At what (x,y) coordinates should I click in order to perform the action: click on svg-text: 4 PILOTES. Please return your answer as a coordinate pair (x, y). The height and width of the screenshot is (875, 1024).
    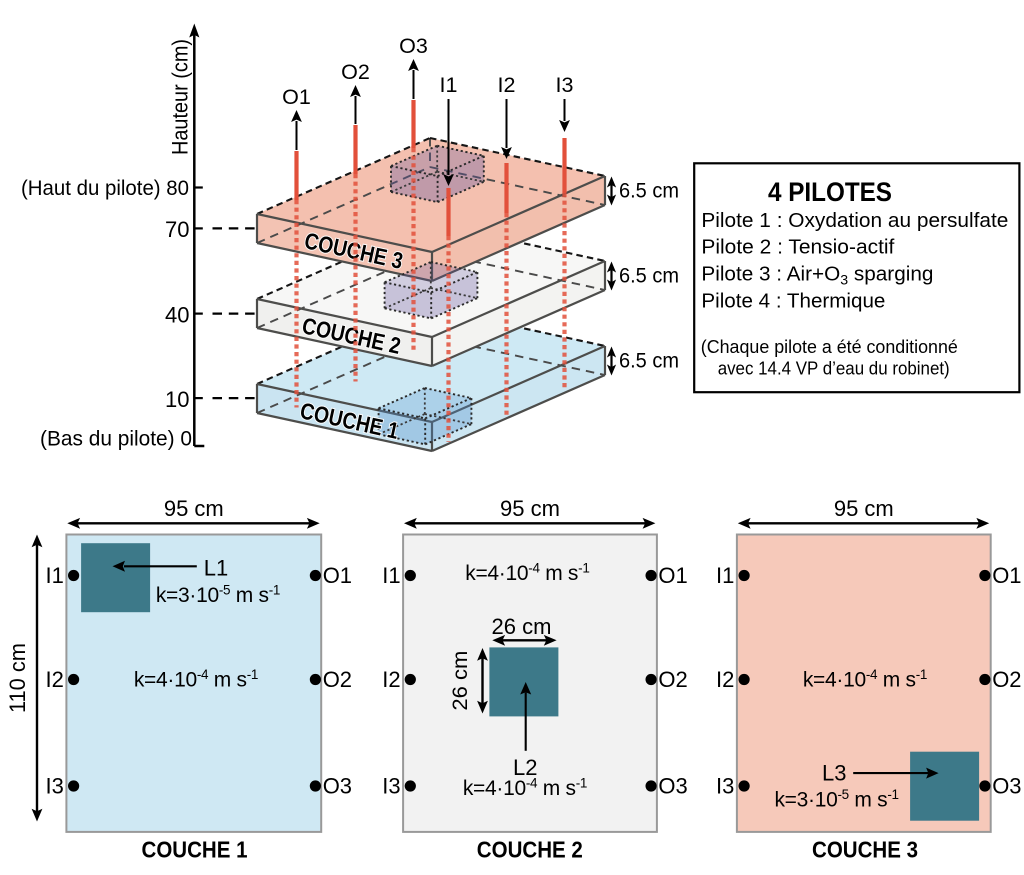
    Looking at the image, I should click on (830, 192).